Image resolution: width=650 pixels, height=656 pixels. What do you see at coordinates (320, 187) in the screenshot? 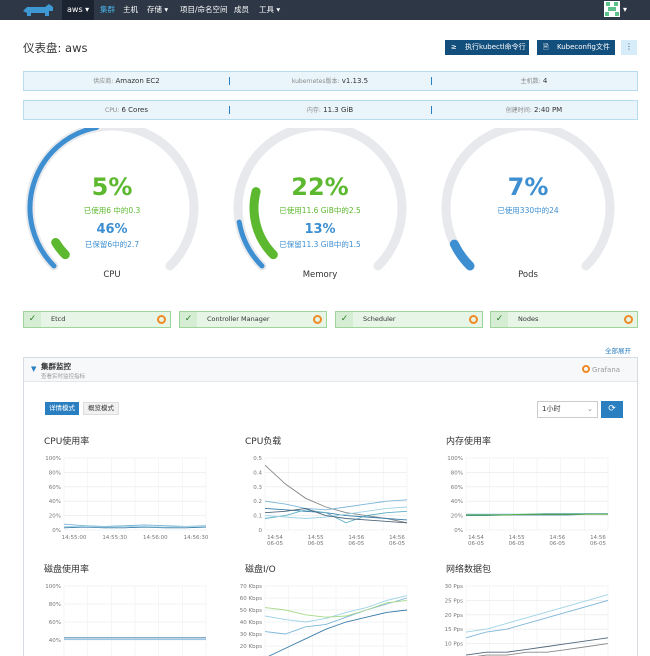
I see `memory-used-percent: 22%` at bounding box center [320, 187].